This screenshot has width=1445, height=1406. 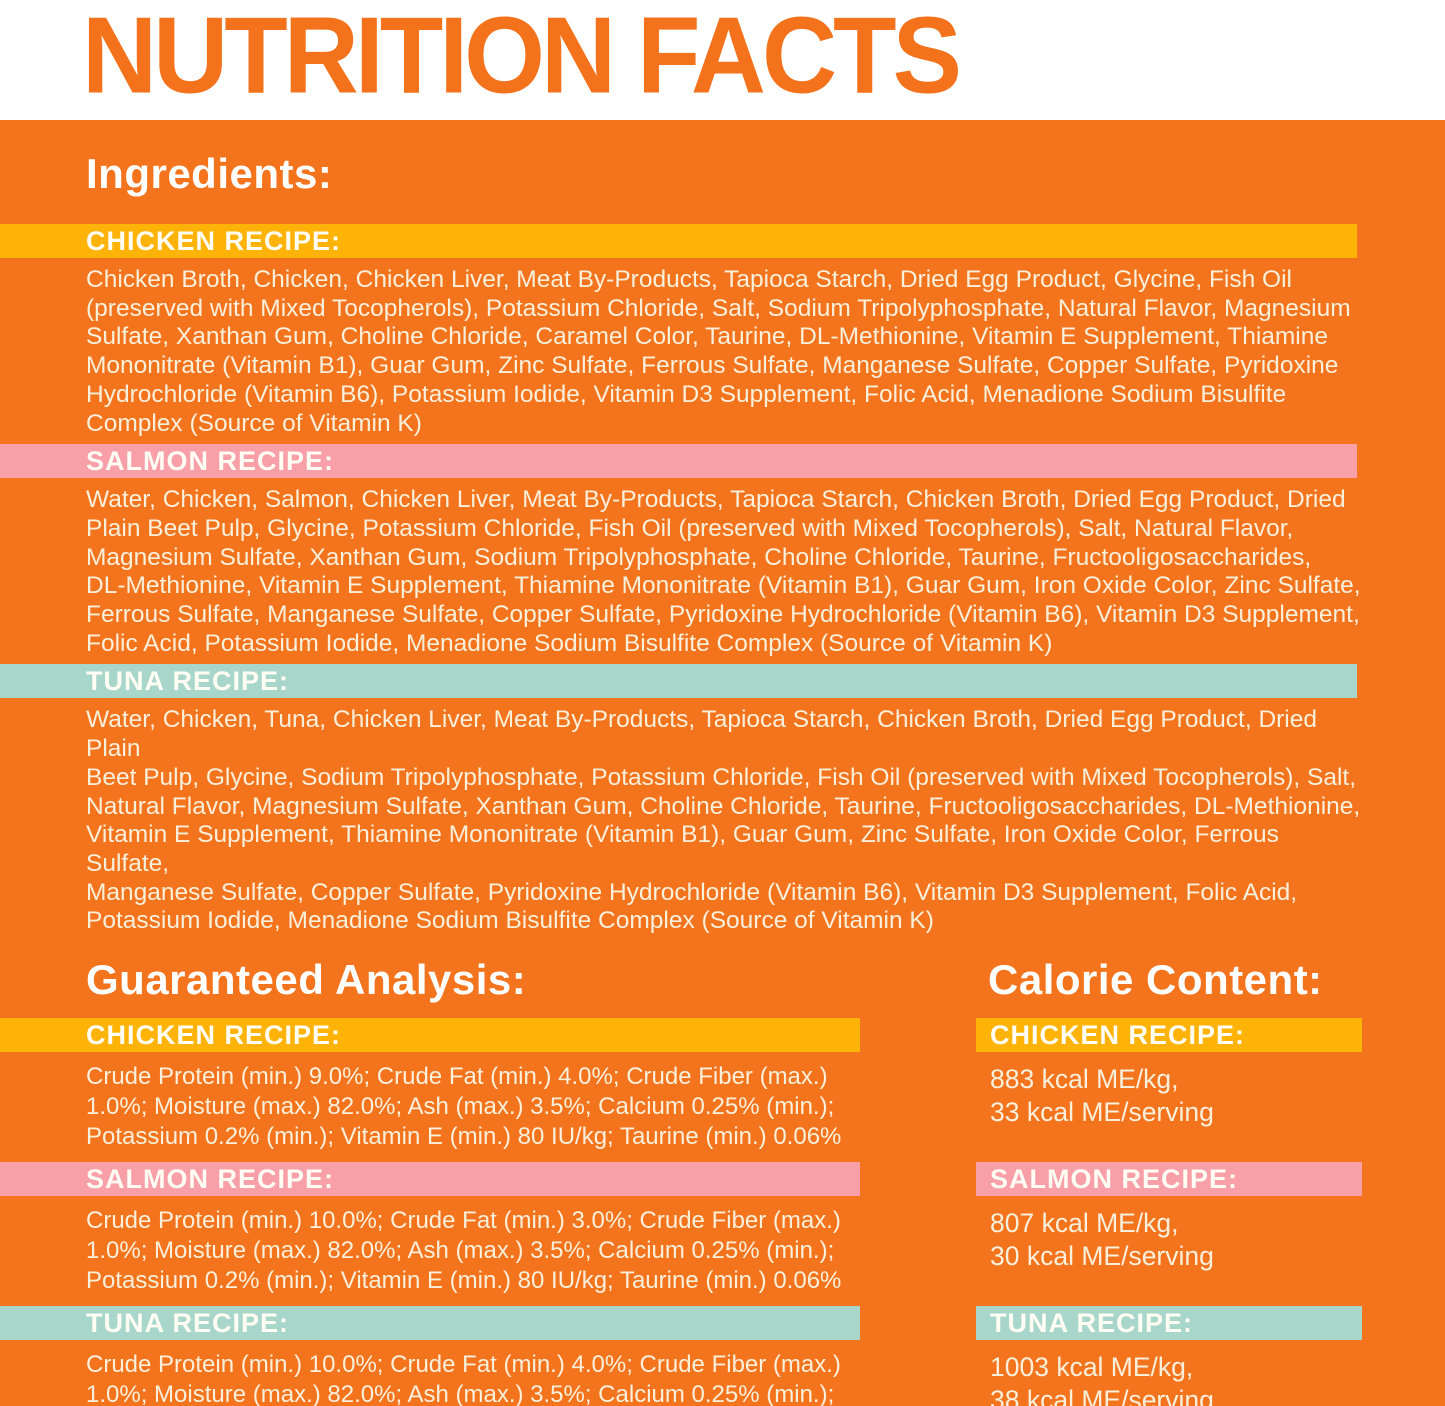 I want to click on label-header: NUTRITION FACTS, so click(x=722, y=60).